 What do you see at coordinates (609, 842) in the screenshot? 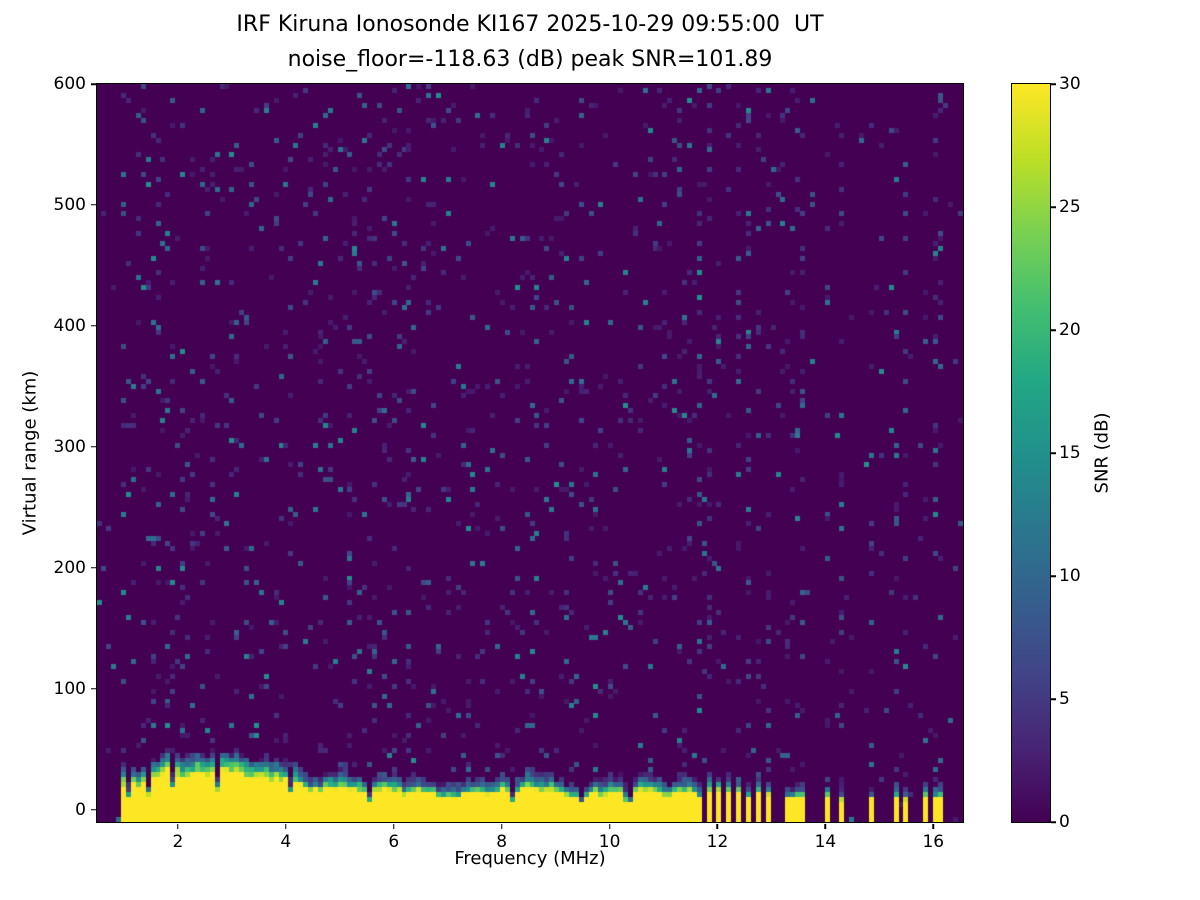
I see `x-tick-label: 10` at bounding box center [609, 842].